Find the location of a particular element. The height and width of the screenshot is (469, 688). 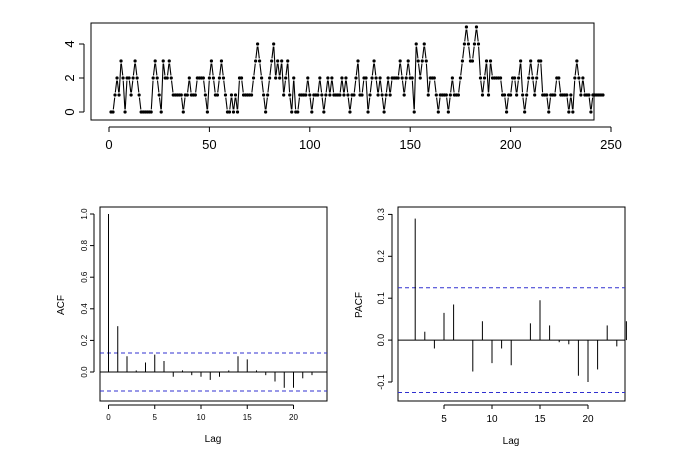

acf-y-tick-label: 0.6 is located at coordinates (84, 277).